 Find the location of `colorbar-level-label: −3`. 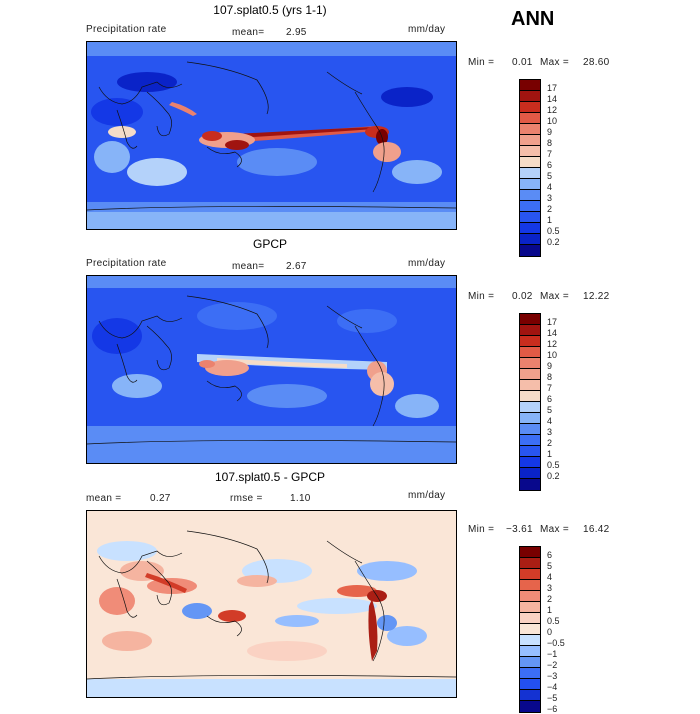

colorbar-level-label: −3 is located at coordinates (552, 676).